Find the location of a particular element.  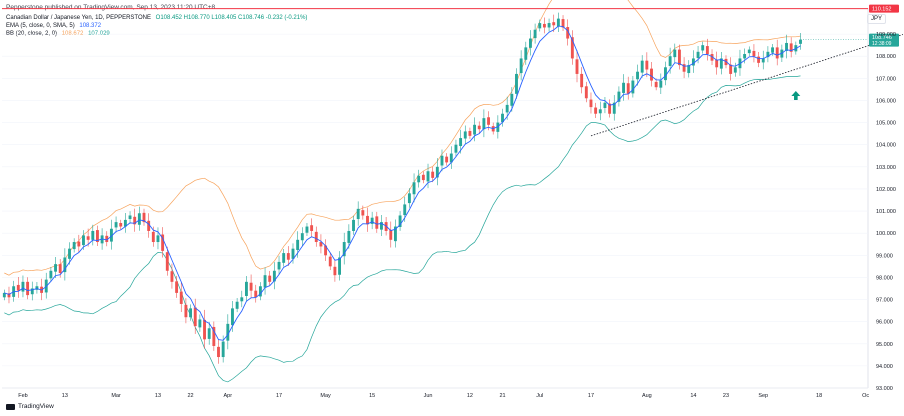

time-tick-label: 13 is located at coordinates (65, 396).